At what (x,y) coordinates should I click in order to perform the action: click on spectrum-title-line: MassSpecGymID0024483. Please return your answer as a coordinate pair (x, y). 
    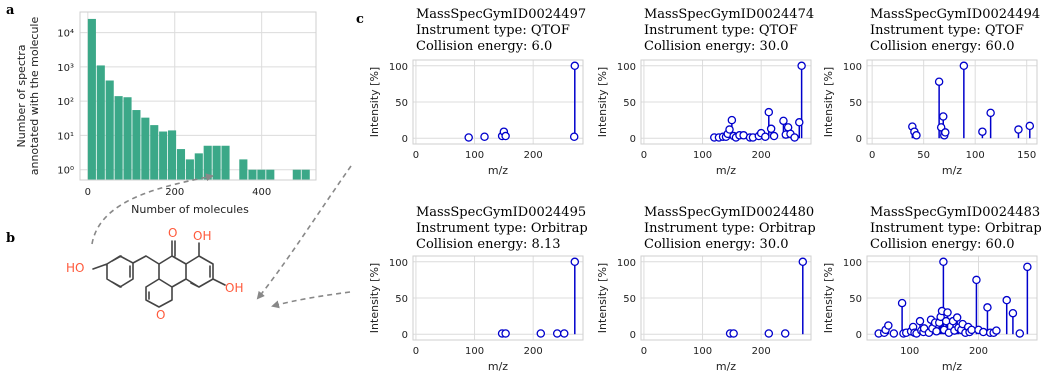
    Looking at the image, I should click on (955, 212).